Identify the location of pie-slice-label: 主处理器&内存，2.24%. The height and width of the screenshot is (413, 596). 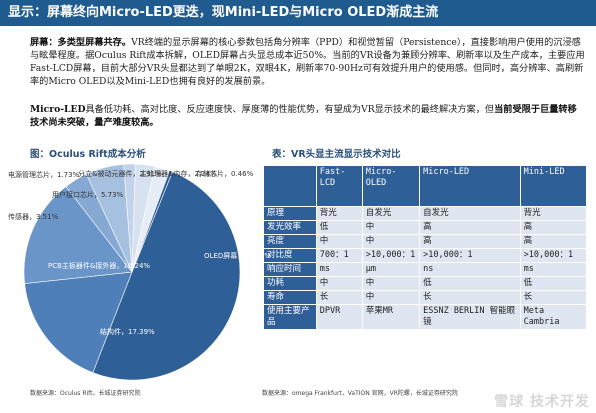
(178, 174).